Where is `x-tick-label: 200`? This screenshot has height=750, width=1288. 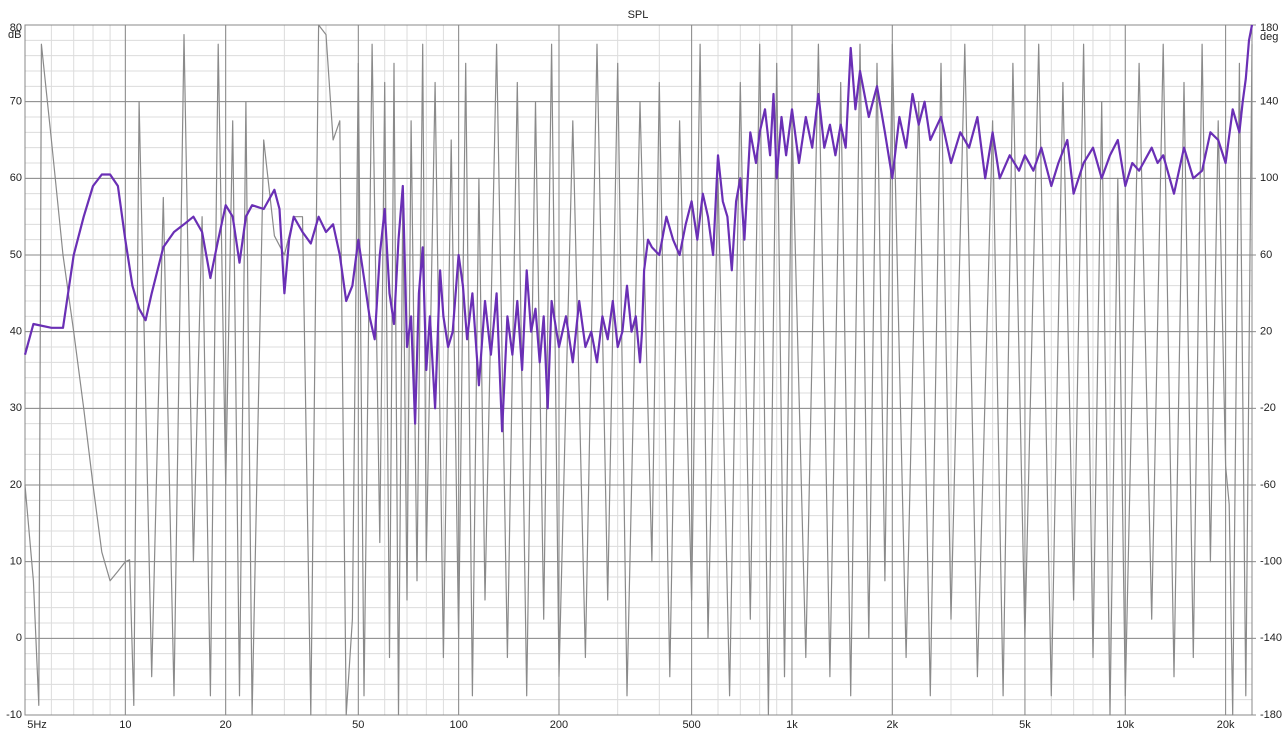 x-tick-label: 200 is located at coordinates (559, 725).